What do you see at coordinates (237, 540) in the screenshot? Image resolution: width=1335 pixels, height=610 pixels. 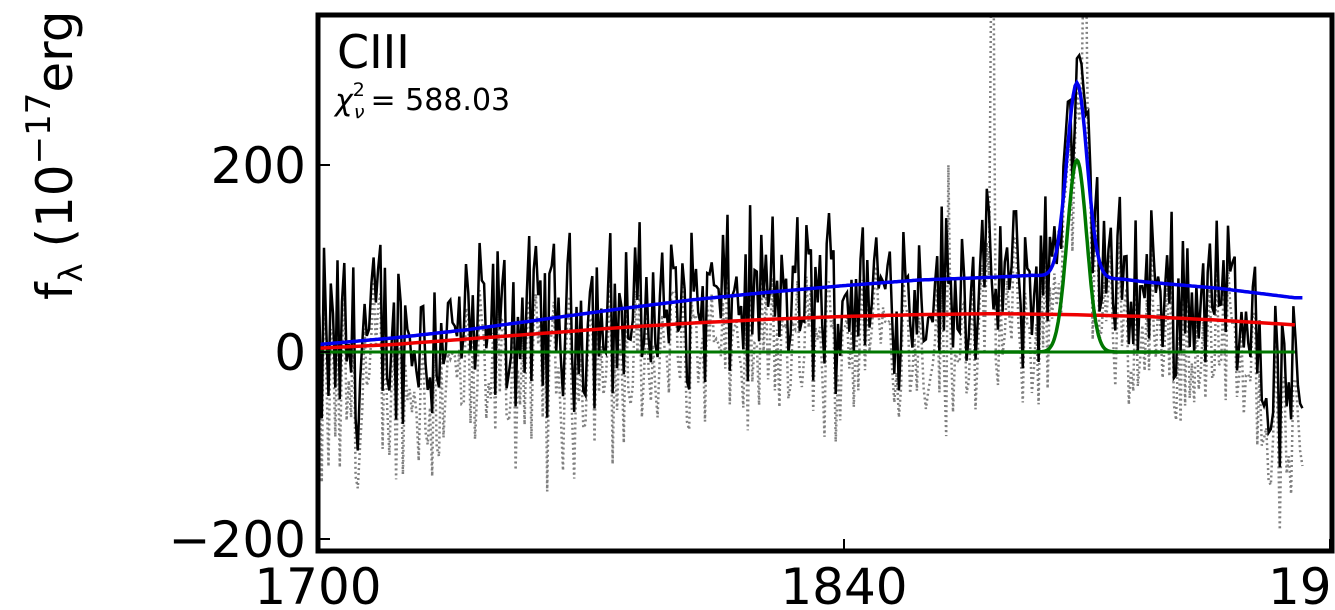 I see `y-tick-label: −200` at bounding box center [237, 540].